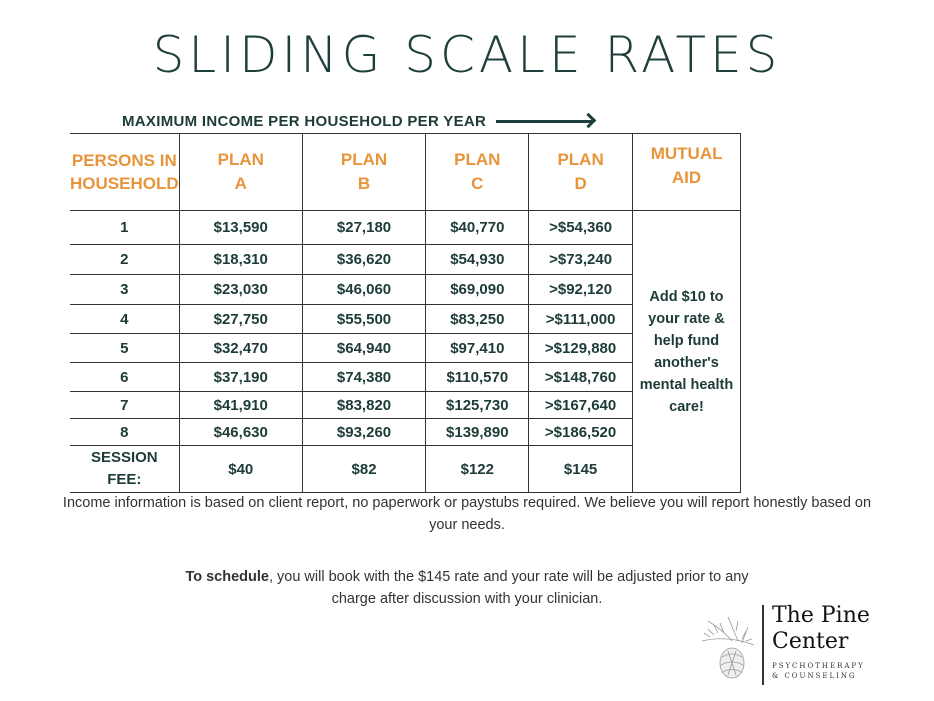  What do you see at coordinates (580, 432) in the screenshot?
I see `cell-plan-d: >$186,520` at bounding box center [580, 432].